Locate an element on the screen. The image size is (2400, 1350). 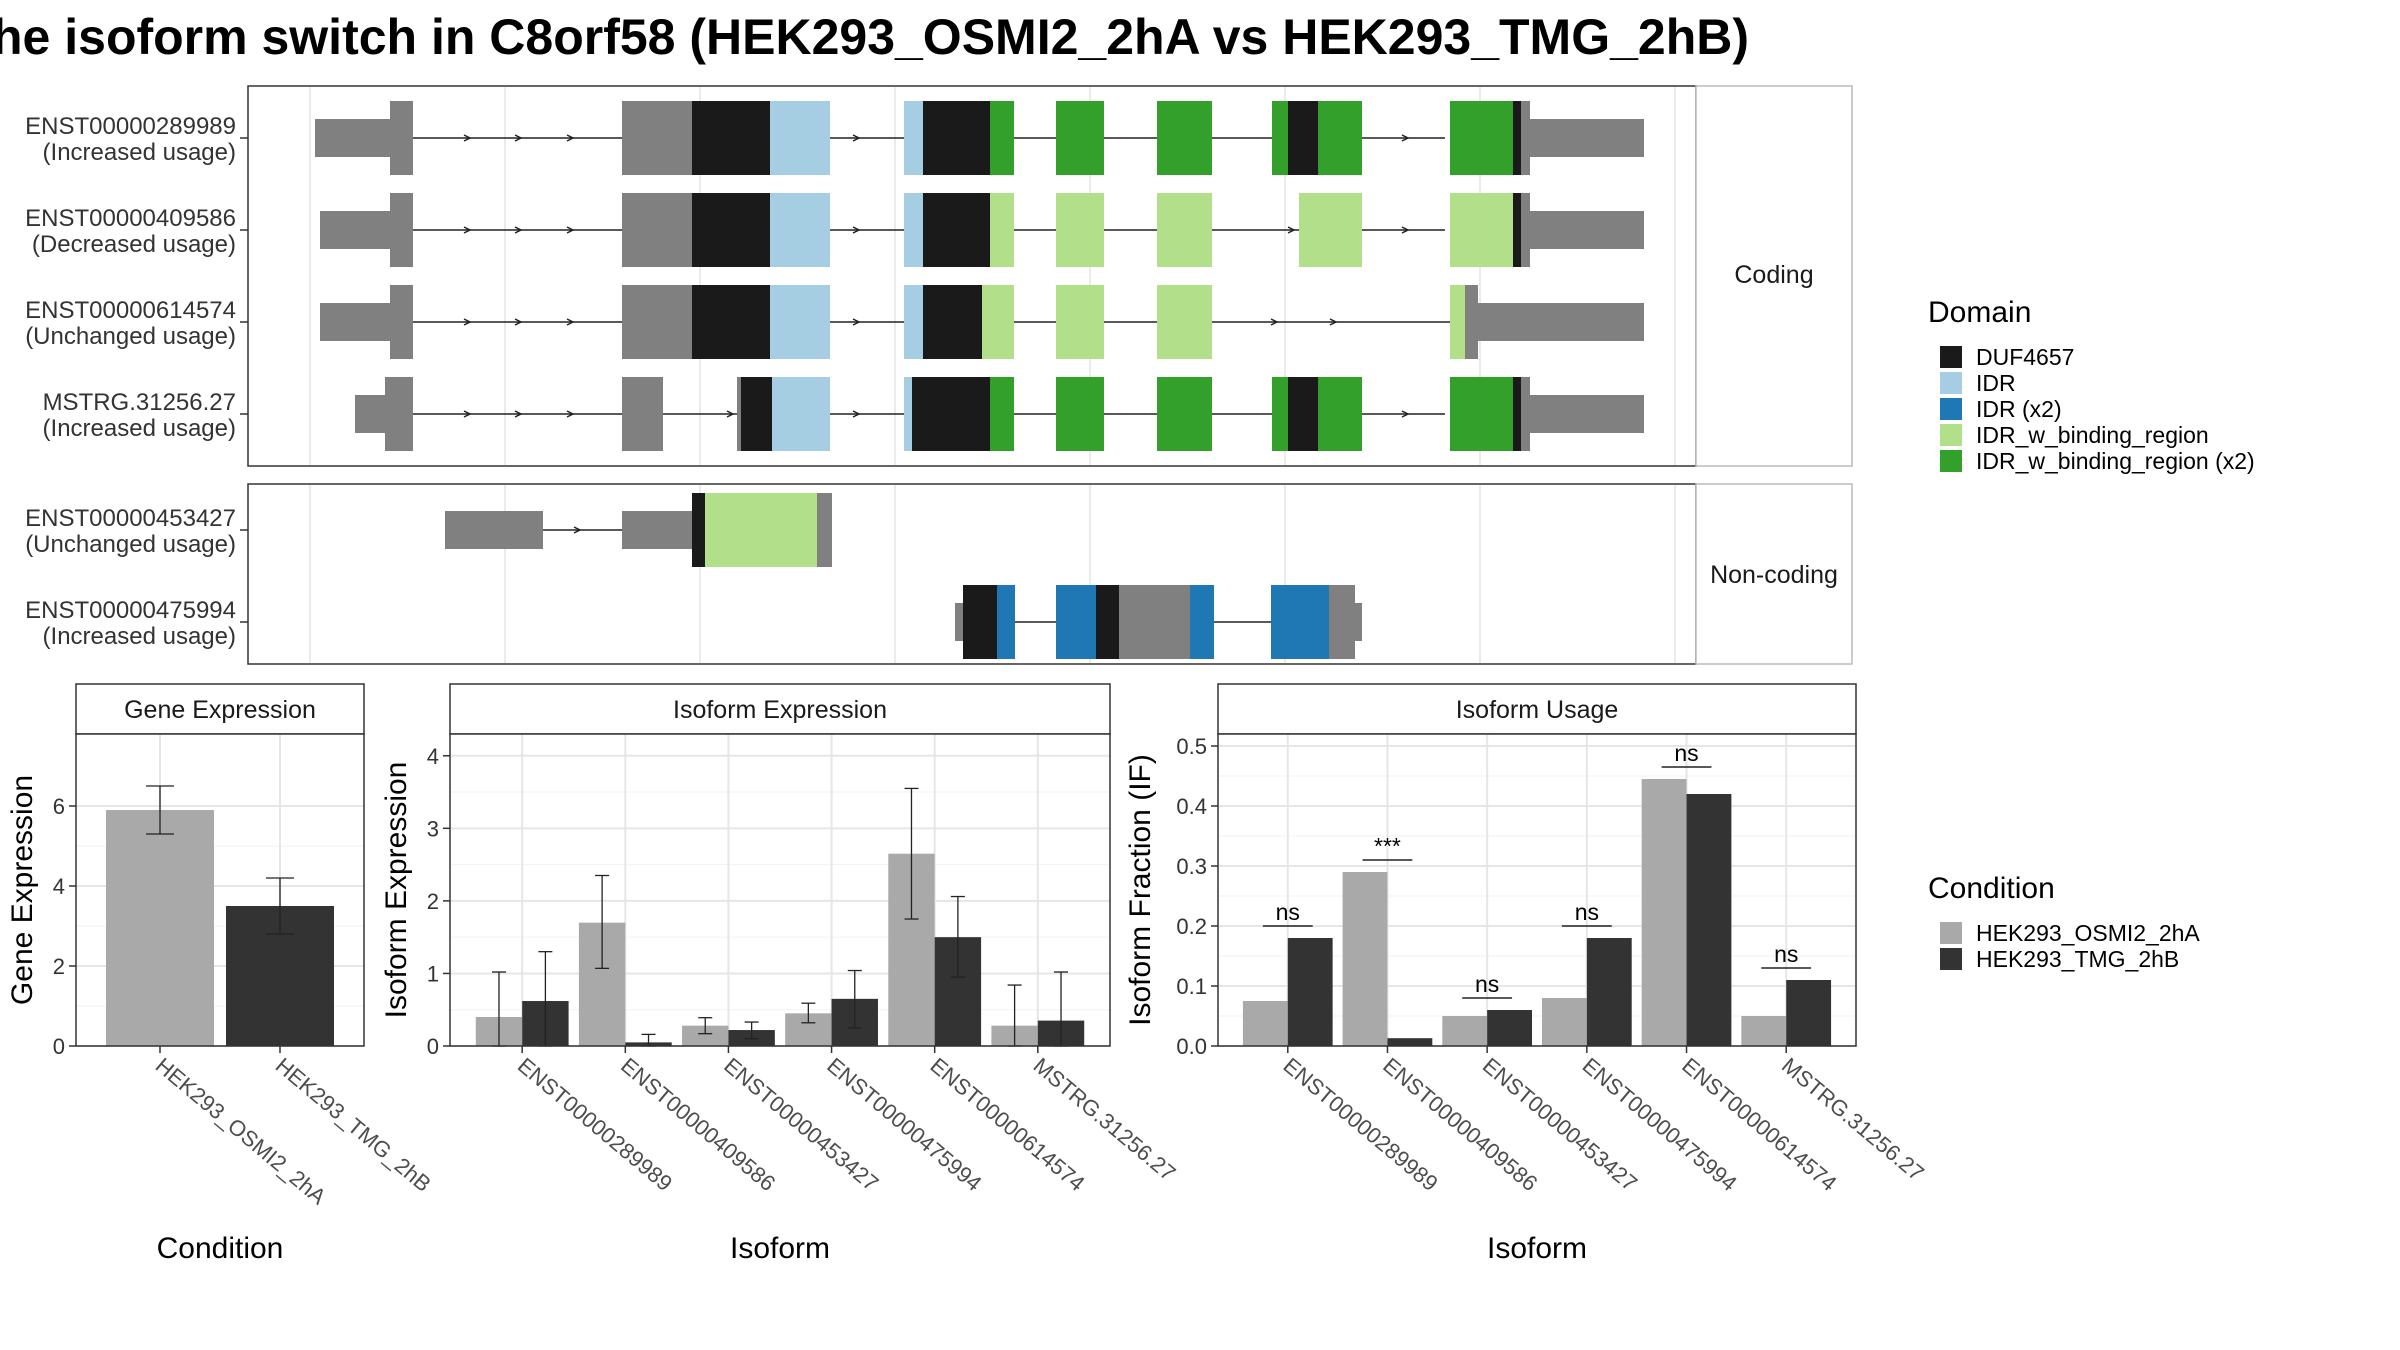
significance-label: *** is located at coordinates (1387, 846).